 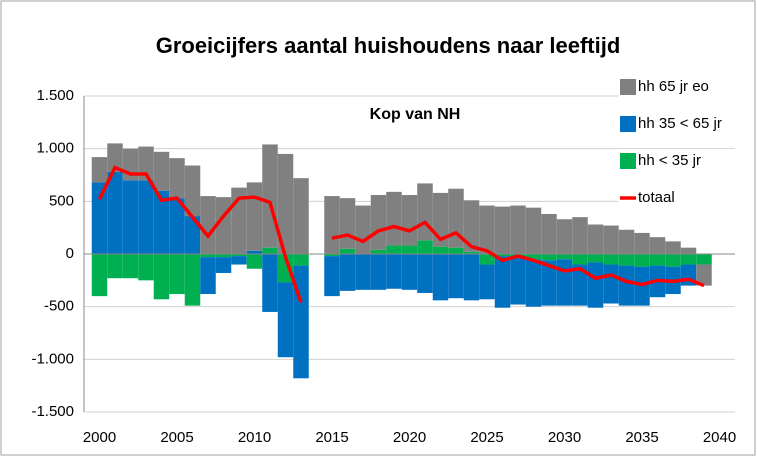 What do you see at coordinates (55, 95) in the screenshot?
I see `y-tick-label: 1.500` at bounding box center [55, 95].